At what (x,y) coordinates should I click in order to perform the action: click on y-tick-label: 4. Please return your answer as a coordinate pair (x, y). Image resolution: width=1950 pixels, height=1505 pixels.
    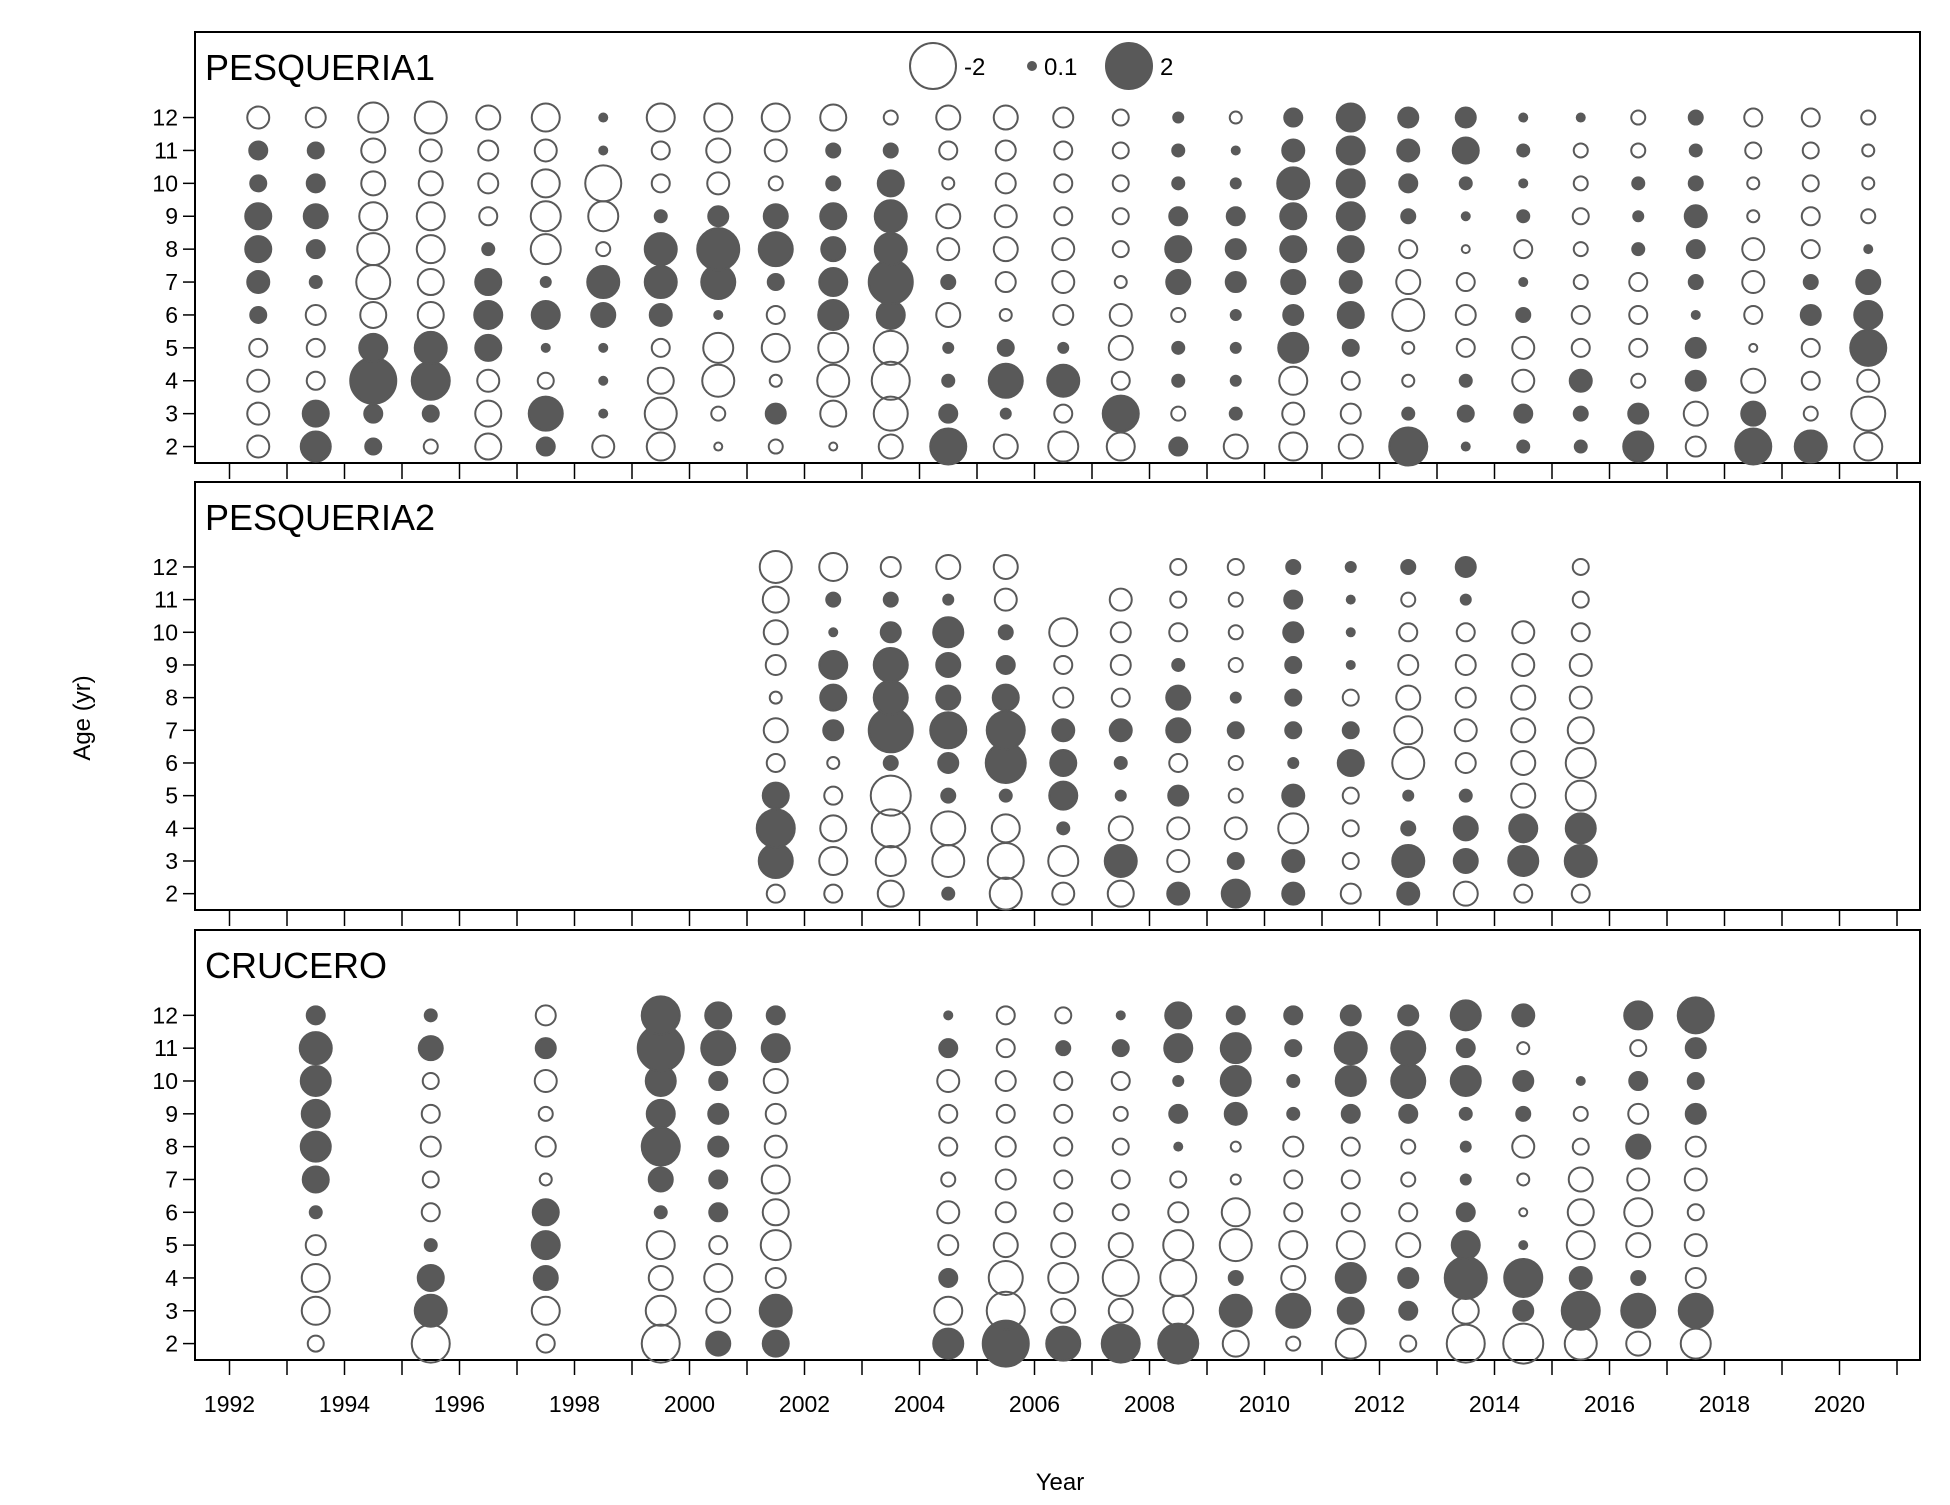
    Looking at the image, I should click on (171, 381).